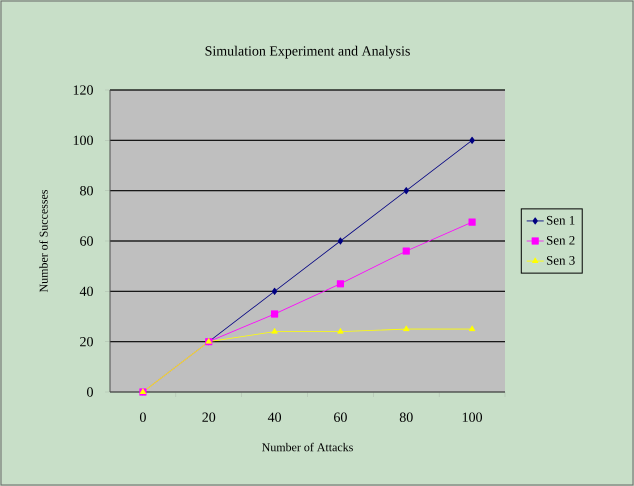 The width and height of the screenshot is (634, 486). Describe the element at coordinates (560, 260) in the screenshot. I see `legend-label: Sen 3` at that location.